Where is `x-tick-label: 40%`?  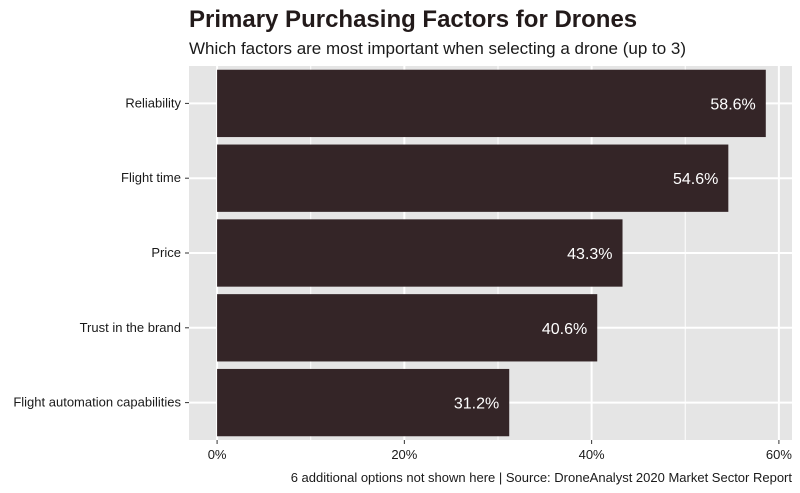
x-tick-label: 40% is located at coordinates (592, 454).